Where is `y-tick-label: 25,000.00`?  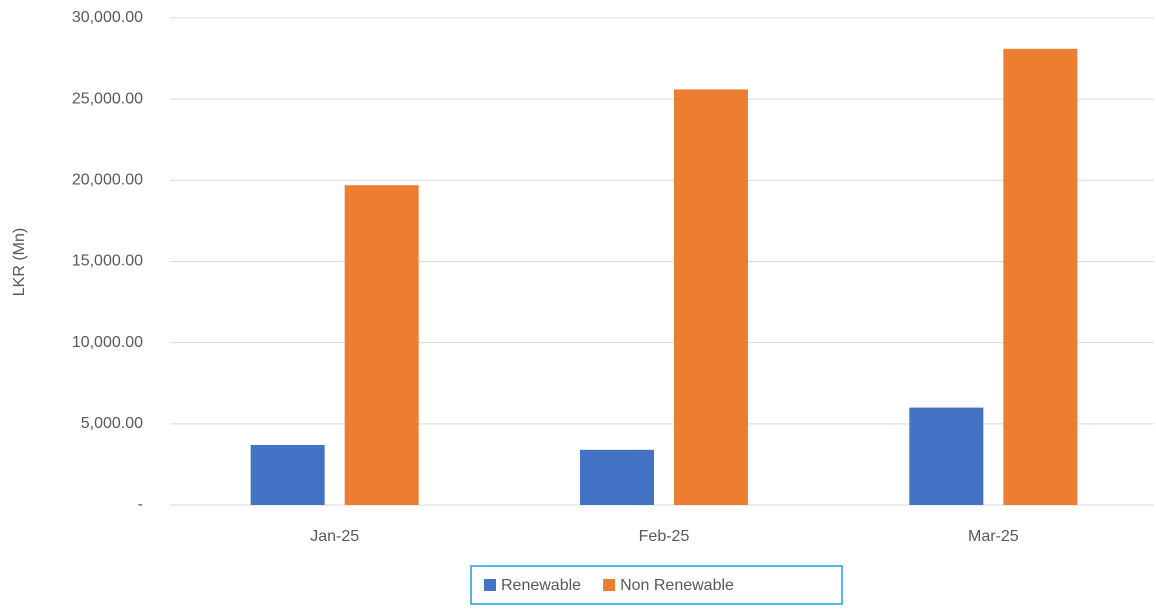
y-tick-label: 25,000.00 is located at coordinates (107, 98).